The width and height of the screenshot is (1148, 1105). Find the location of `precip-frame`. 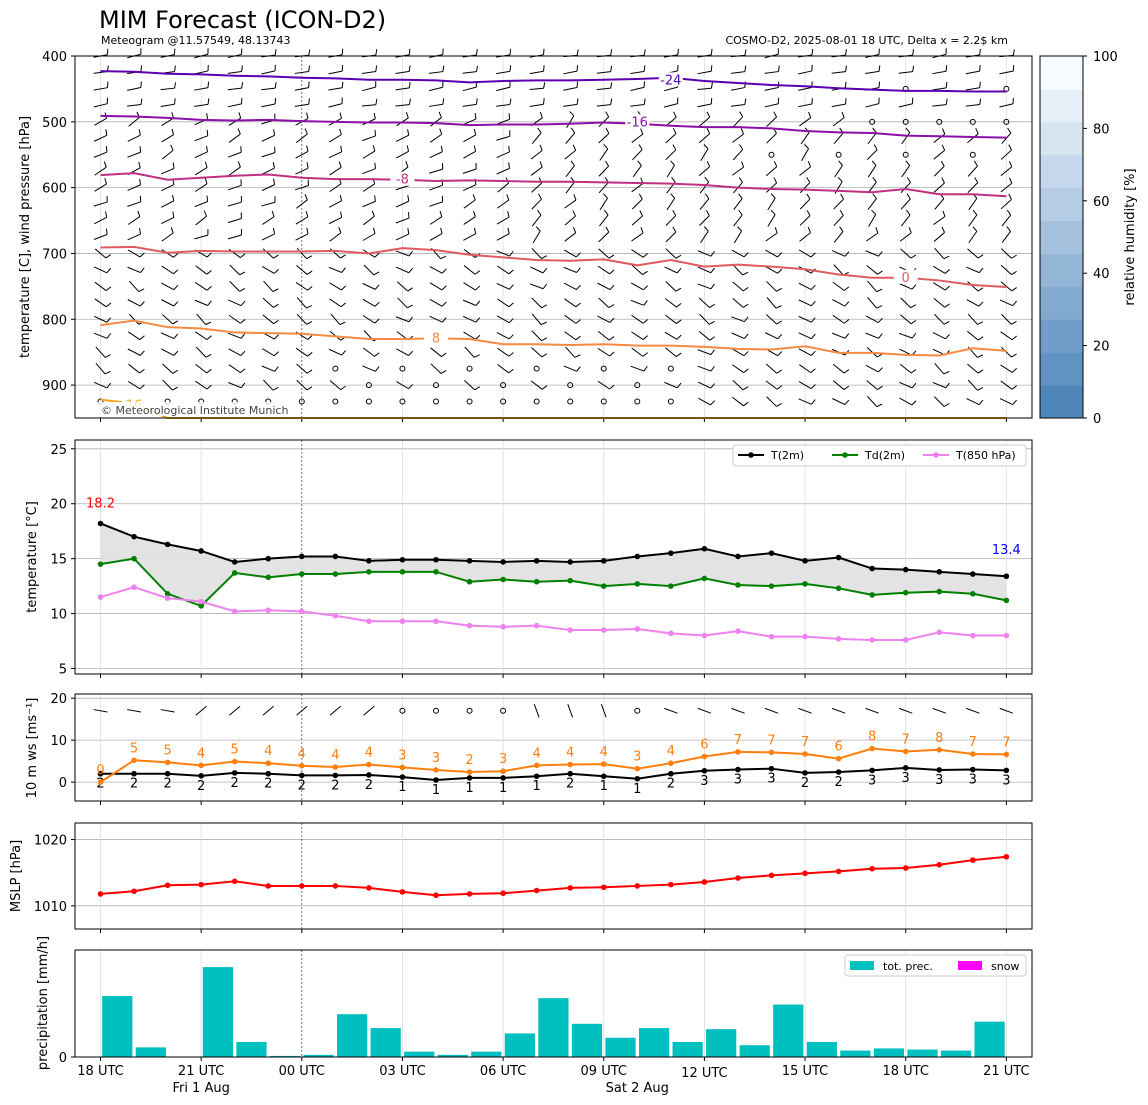

precip-frame is located at coordinates (553, 1003).